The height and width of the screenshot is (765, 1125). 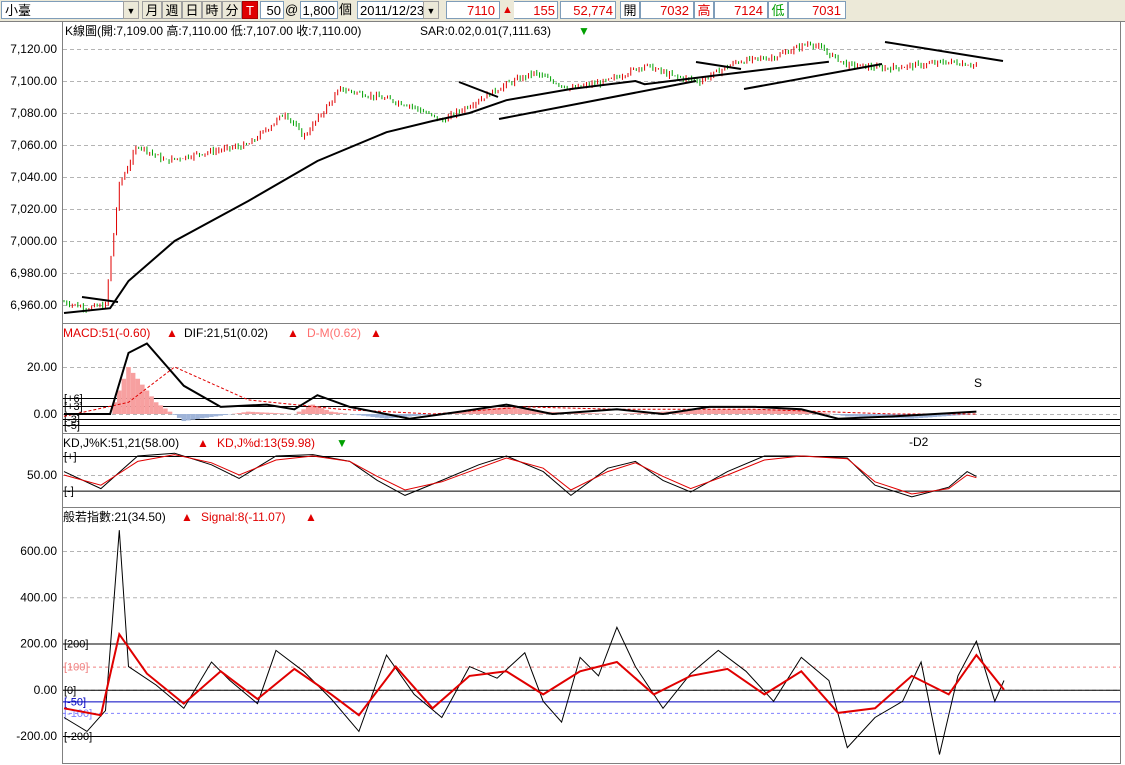 I want to click on low-label: 低, so click(x=778, y=10).